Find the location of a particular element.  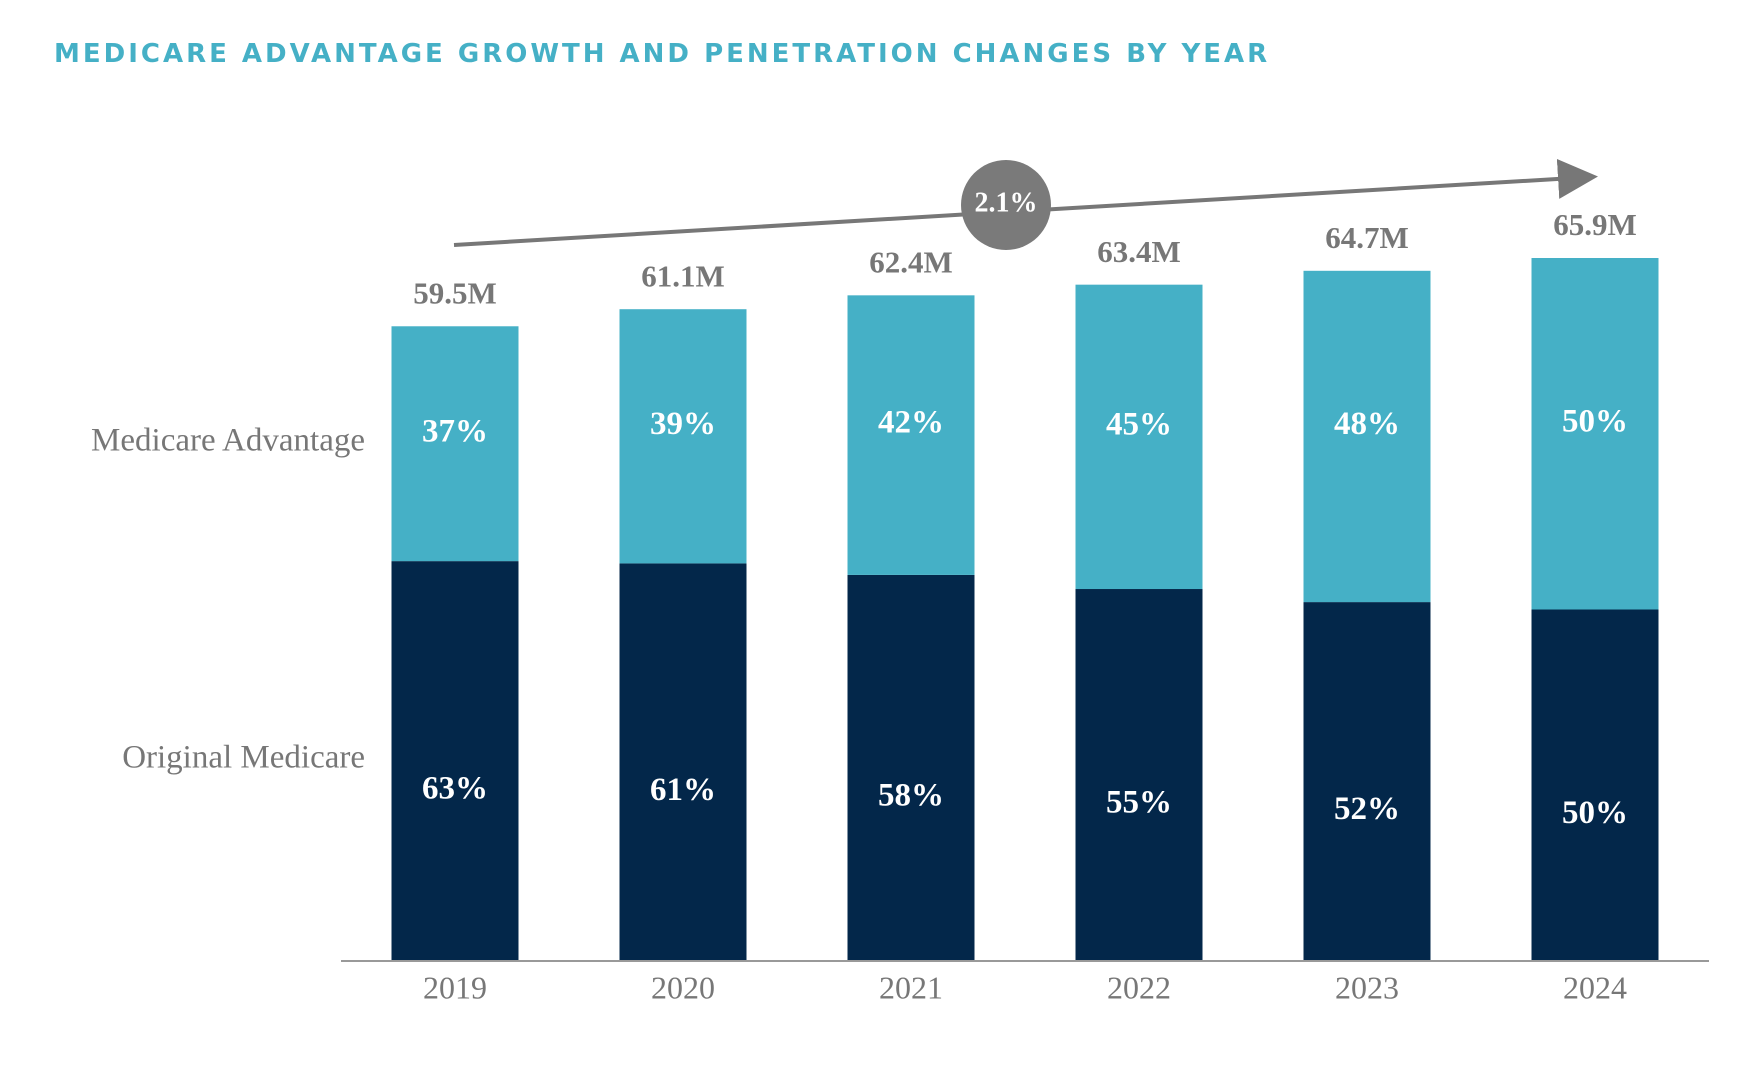

x-tick-label: 2021 is located at coordinates (911, 987).